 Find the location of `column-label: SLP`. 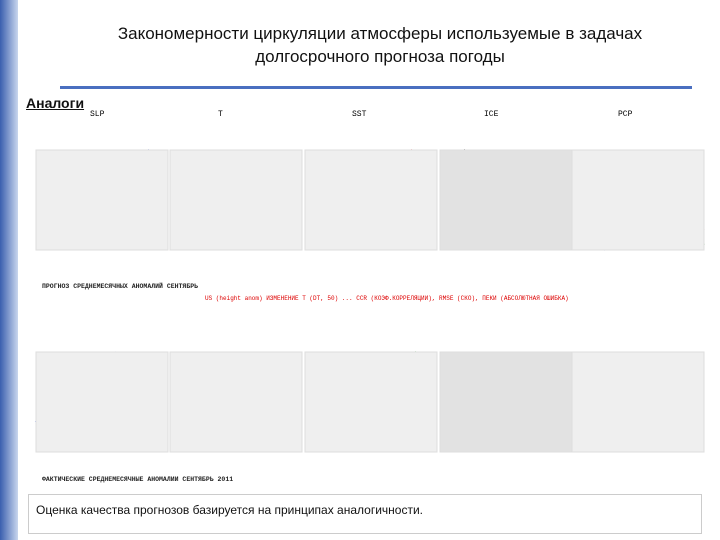

column-label: SLP is located at coordinates (97, 114).